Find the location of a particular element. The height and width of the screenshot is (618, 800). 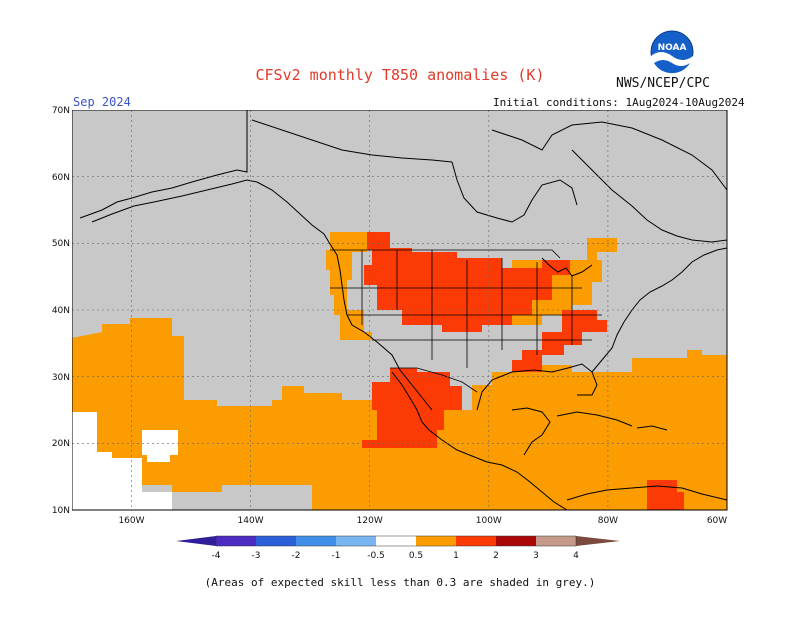

coastline-yucatan is located at coordinates (531, 431).